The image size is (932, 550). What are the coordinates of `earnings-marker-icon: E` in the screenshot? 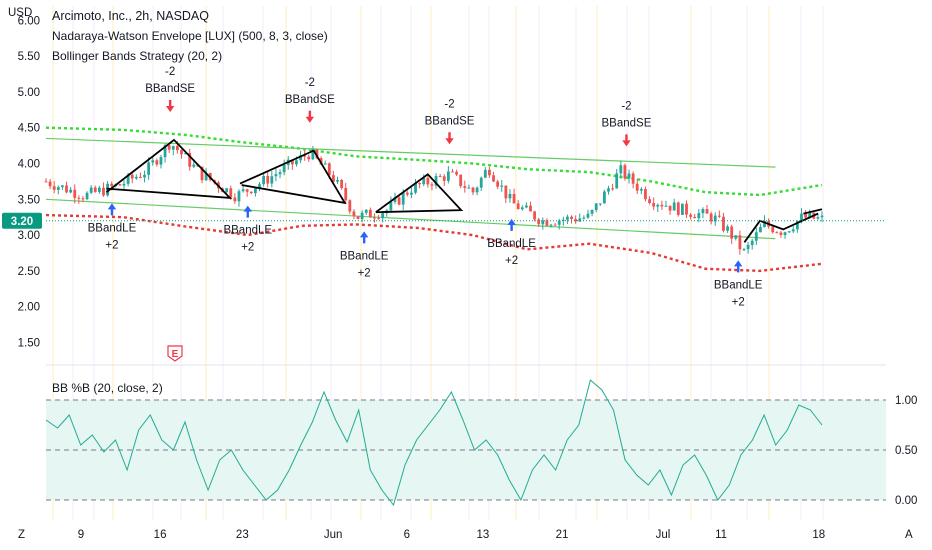 It's located at (175, 353).